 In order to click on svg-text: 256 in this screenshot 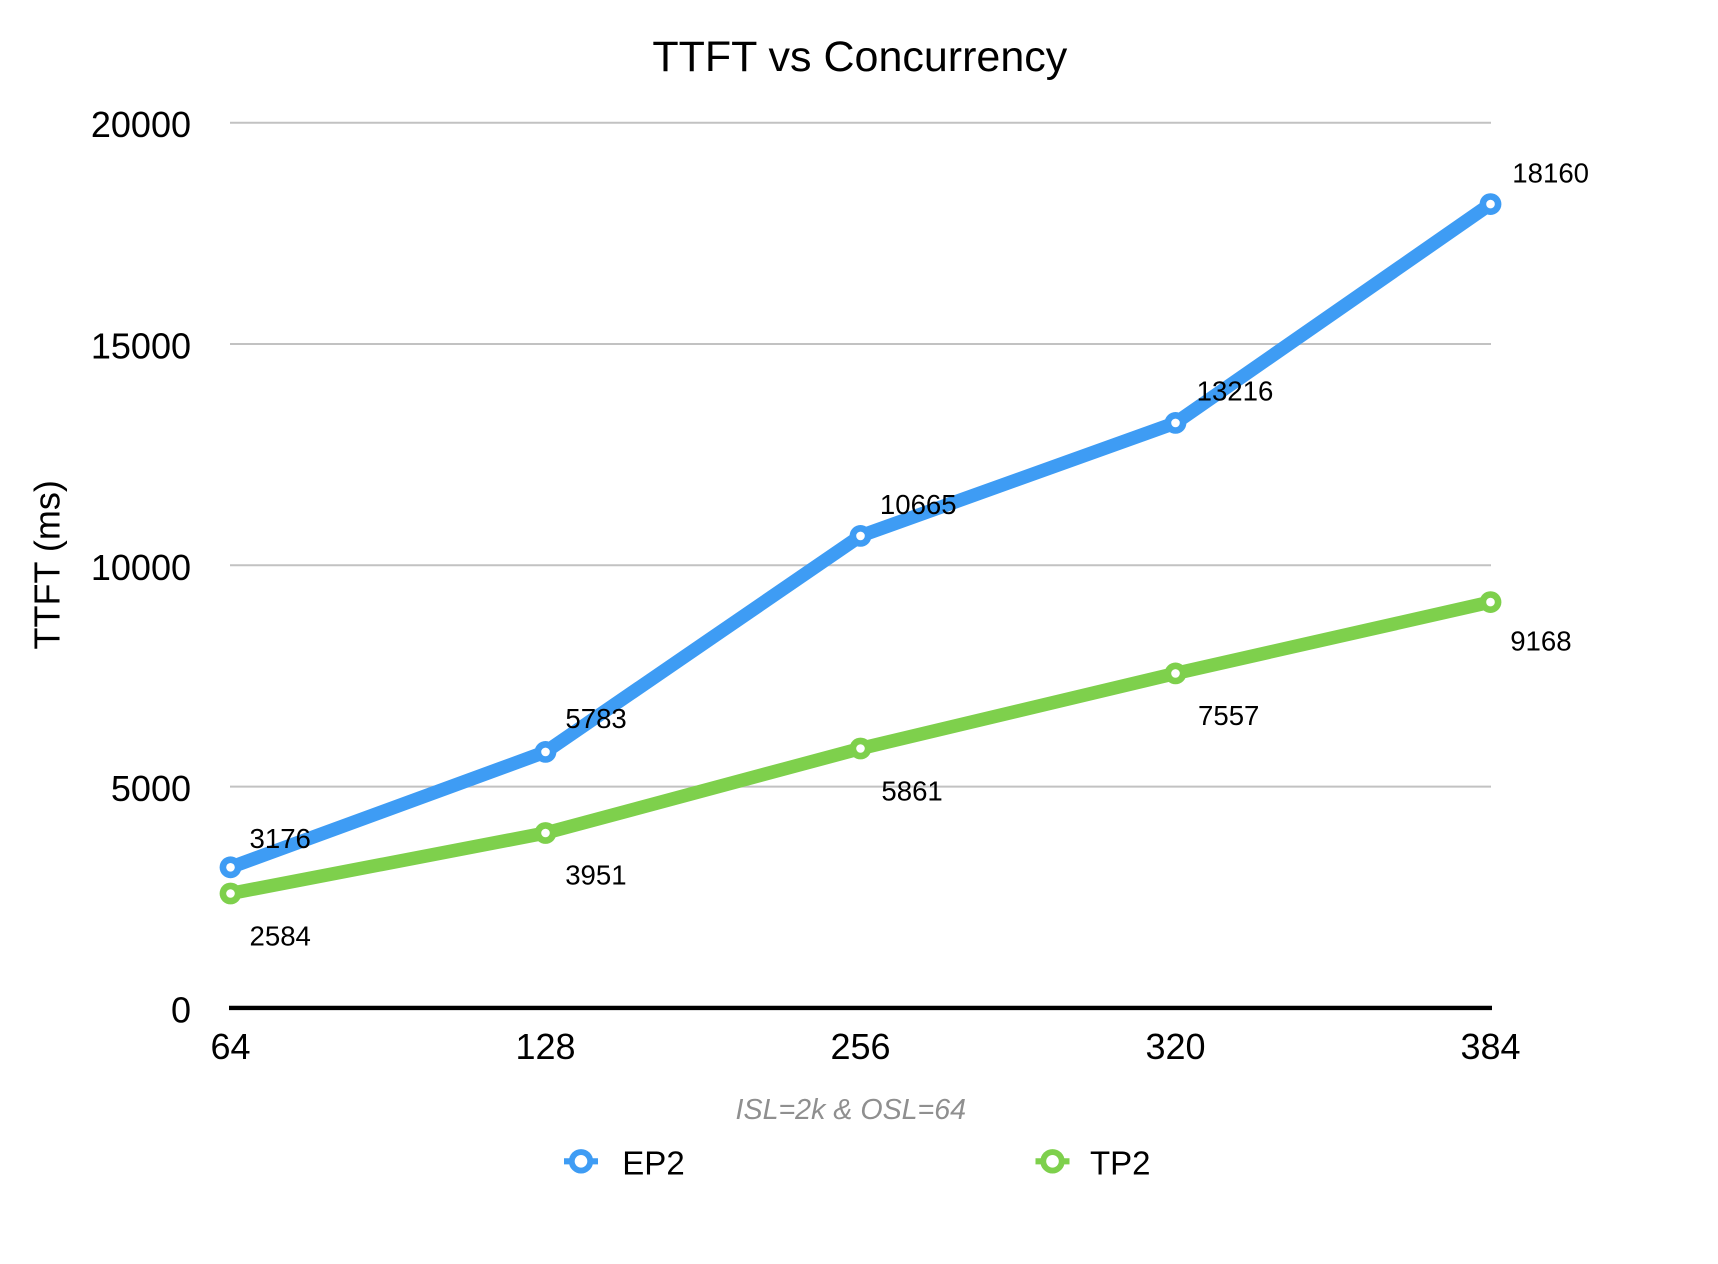, I will do `click(860, 1046)`.